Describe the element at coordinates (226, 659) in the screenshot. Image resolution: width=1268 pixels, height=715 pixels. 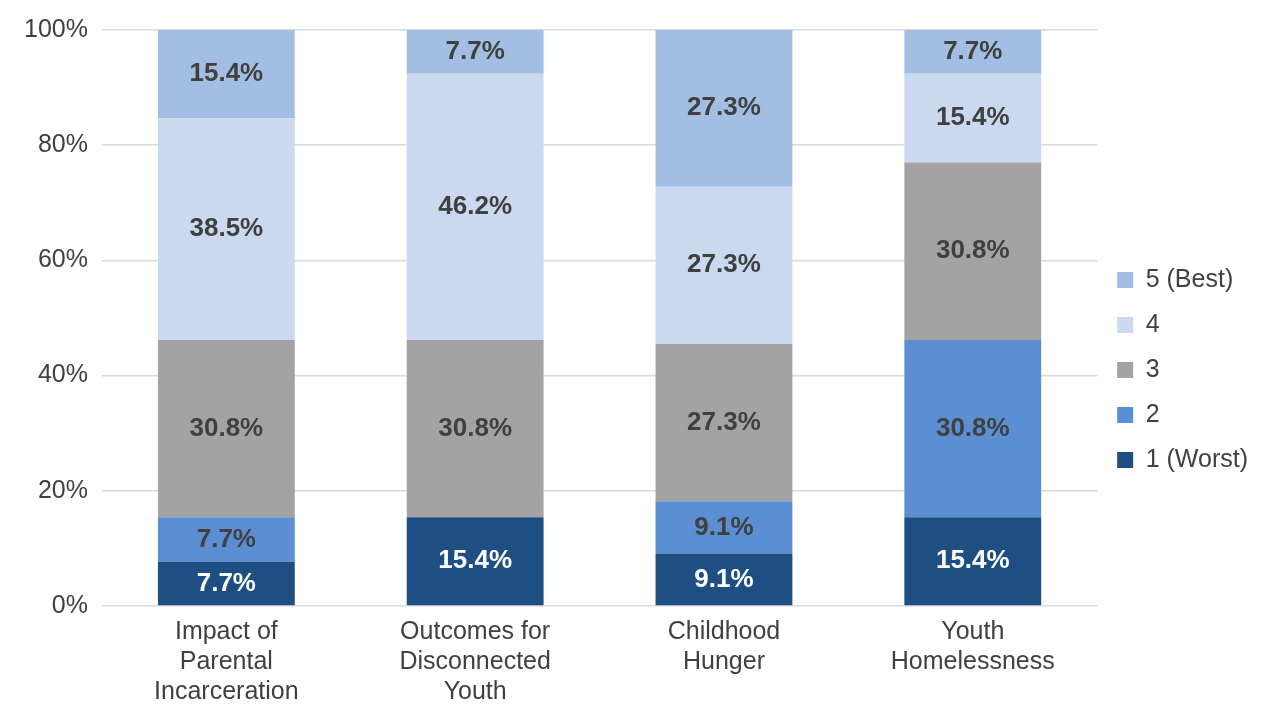
I see `x-tick-label: Impact of Parental Incarceration` at that location.